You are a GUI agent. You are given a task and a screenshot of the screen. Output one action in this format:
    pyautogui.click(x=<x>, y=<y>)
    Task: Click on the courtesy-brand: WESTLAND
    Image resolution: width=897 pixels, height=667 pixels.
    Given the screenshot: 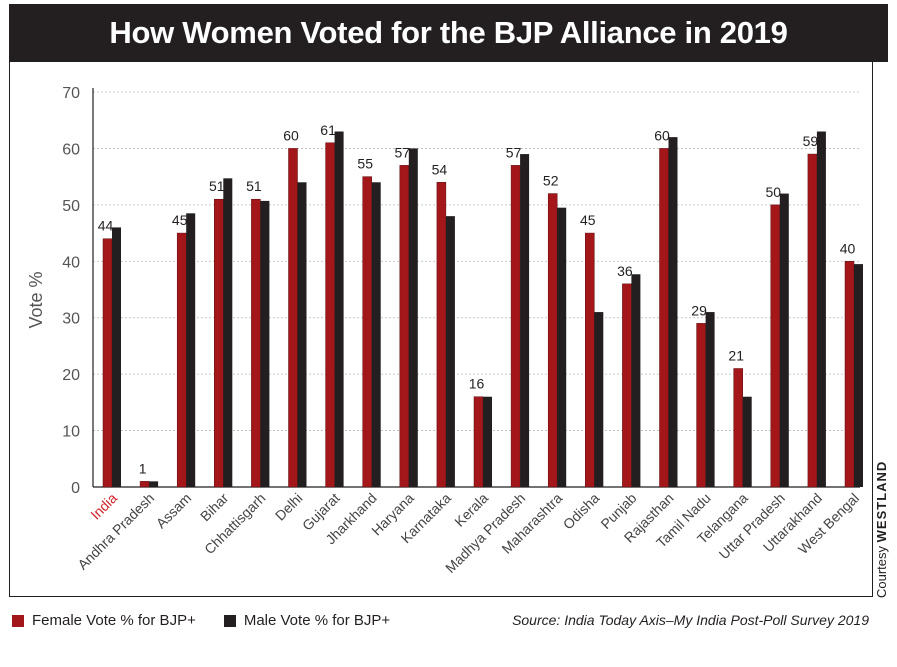 What is the action you would take?
    pyautogui.click(x=881, y=501)
    